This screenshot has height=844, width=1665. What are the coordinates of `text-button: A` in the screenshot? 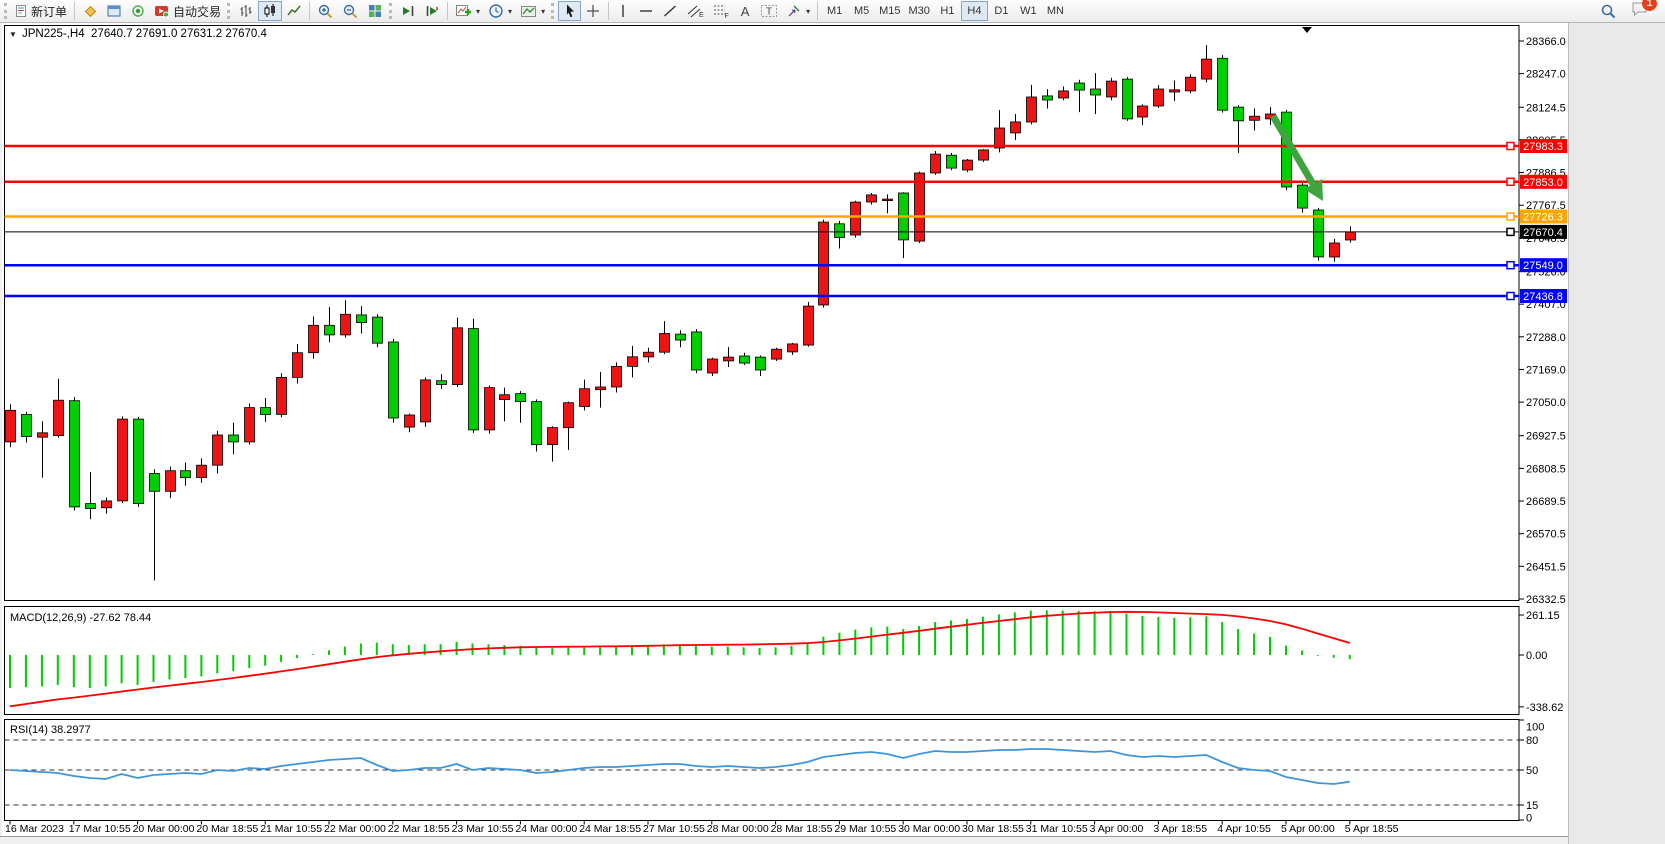 It's located at (745, 11).